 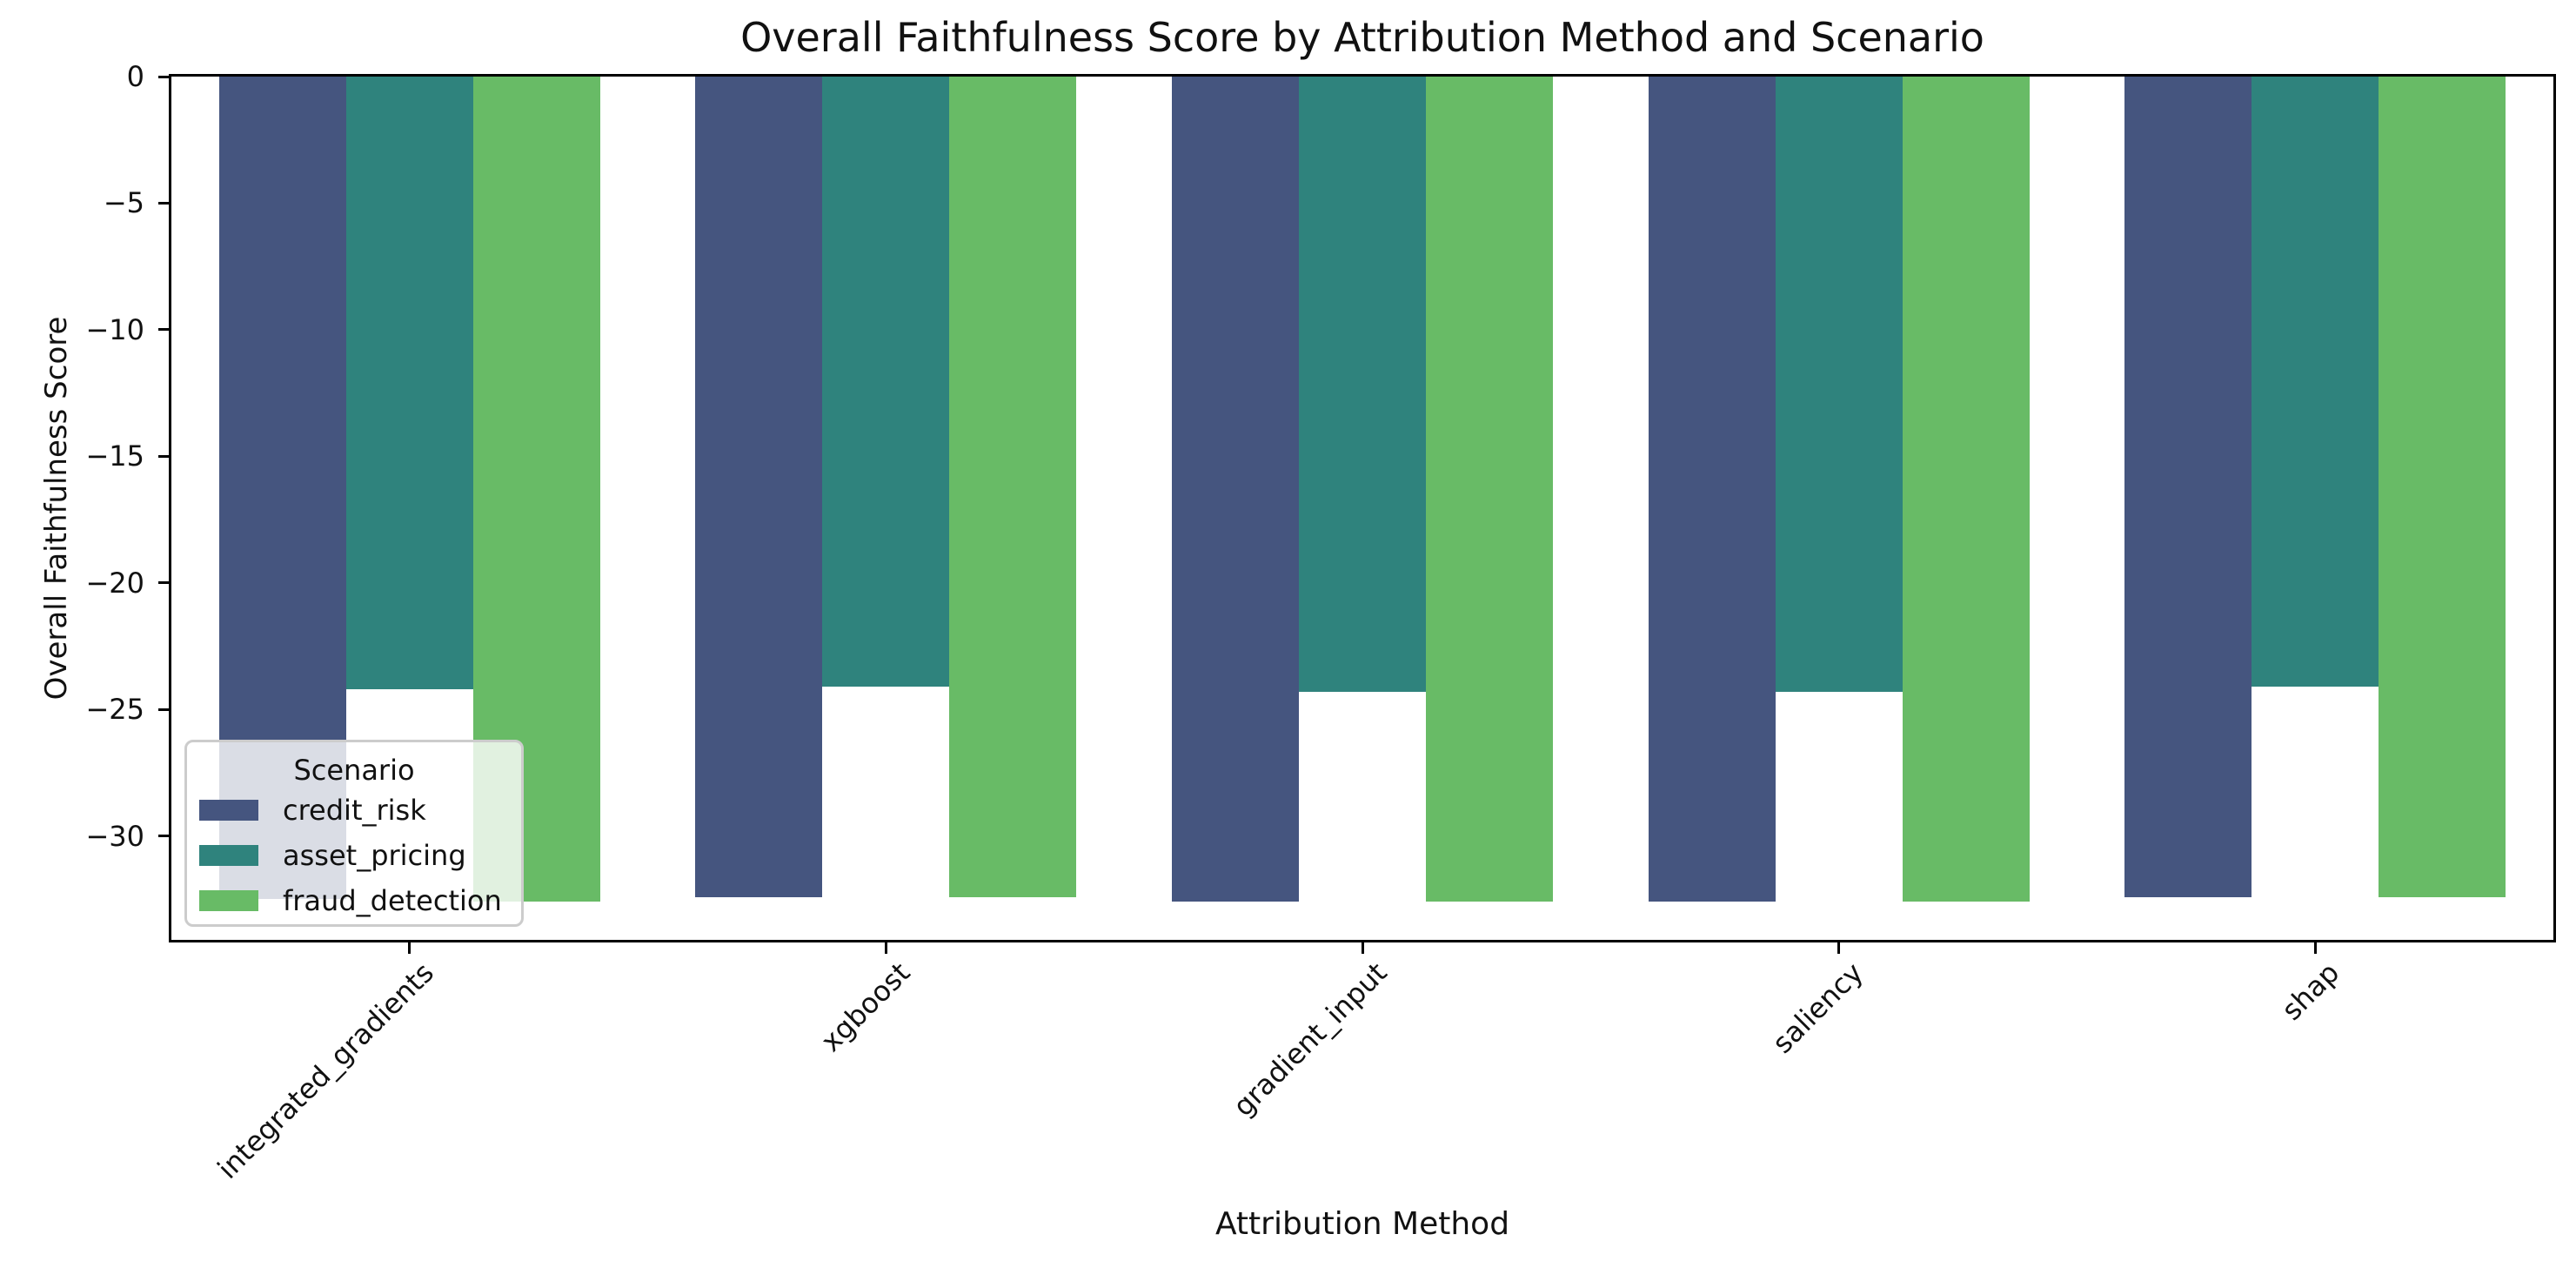 I want to click on legend-title: Scenario, so click(x=354, y=770).